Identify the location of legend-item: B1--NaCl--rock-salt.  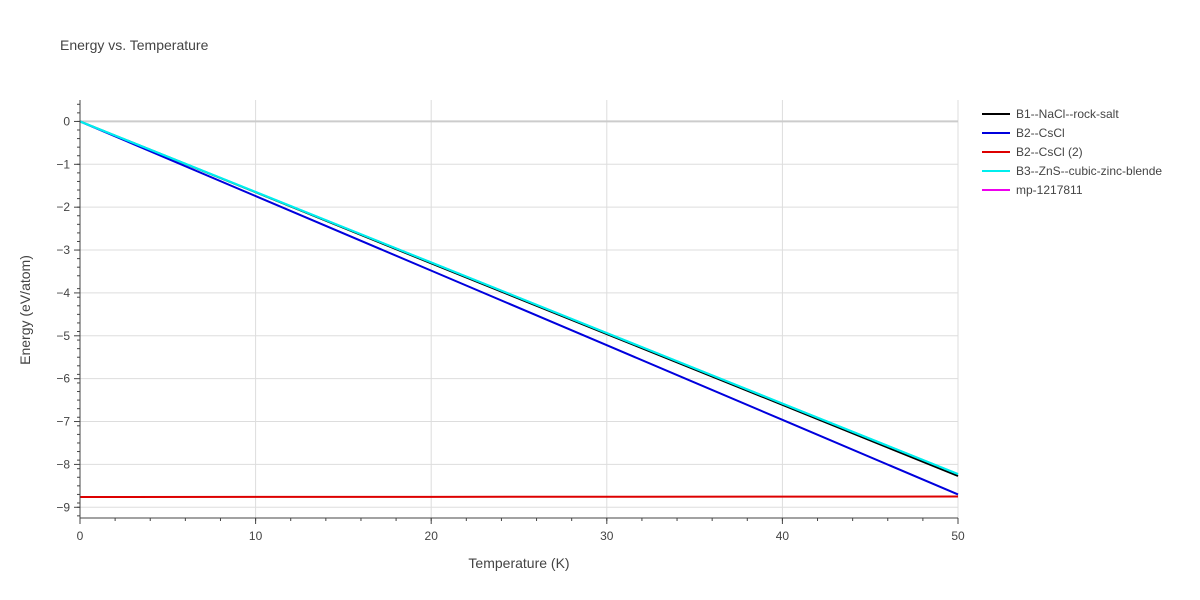
(1050, 114).